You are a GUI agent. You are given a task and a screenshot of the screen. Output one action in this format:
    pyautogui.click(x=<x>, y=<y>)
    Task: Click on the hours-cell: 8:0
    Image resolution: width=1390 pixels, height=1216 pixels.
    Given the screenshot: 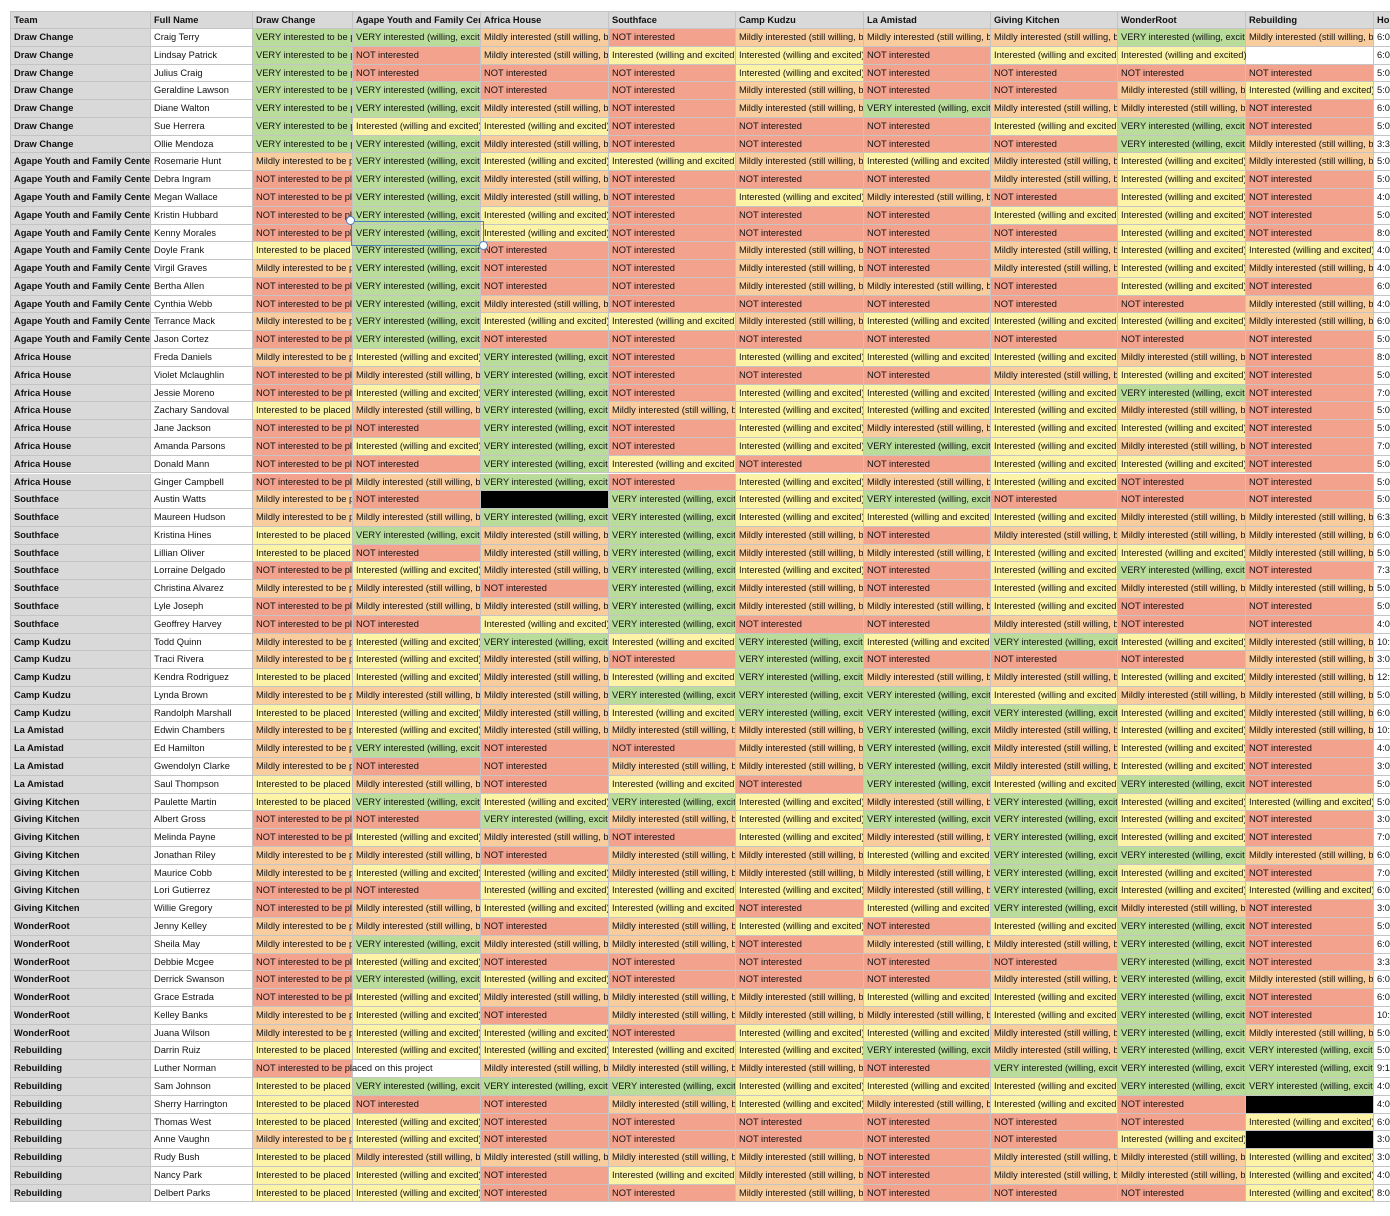 What is the action you would take?
    pyautogui.click(x=1382, y=358)
    